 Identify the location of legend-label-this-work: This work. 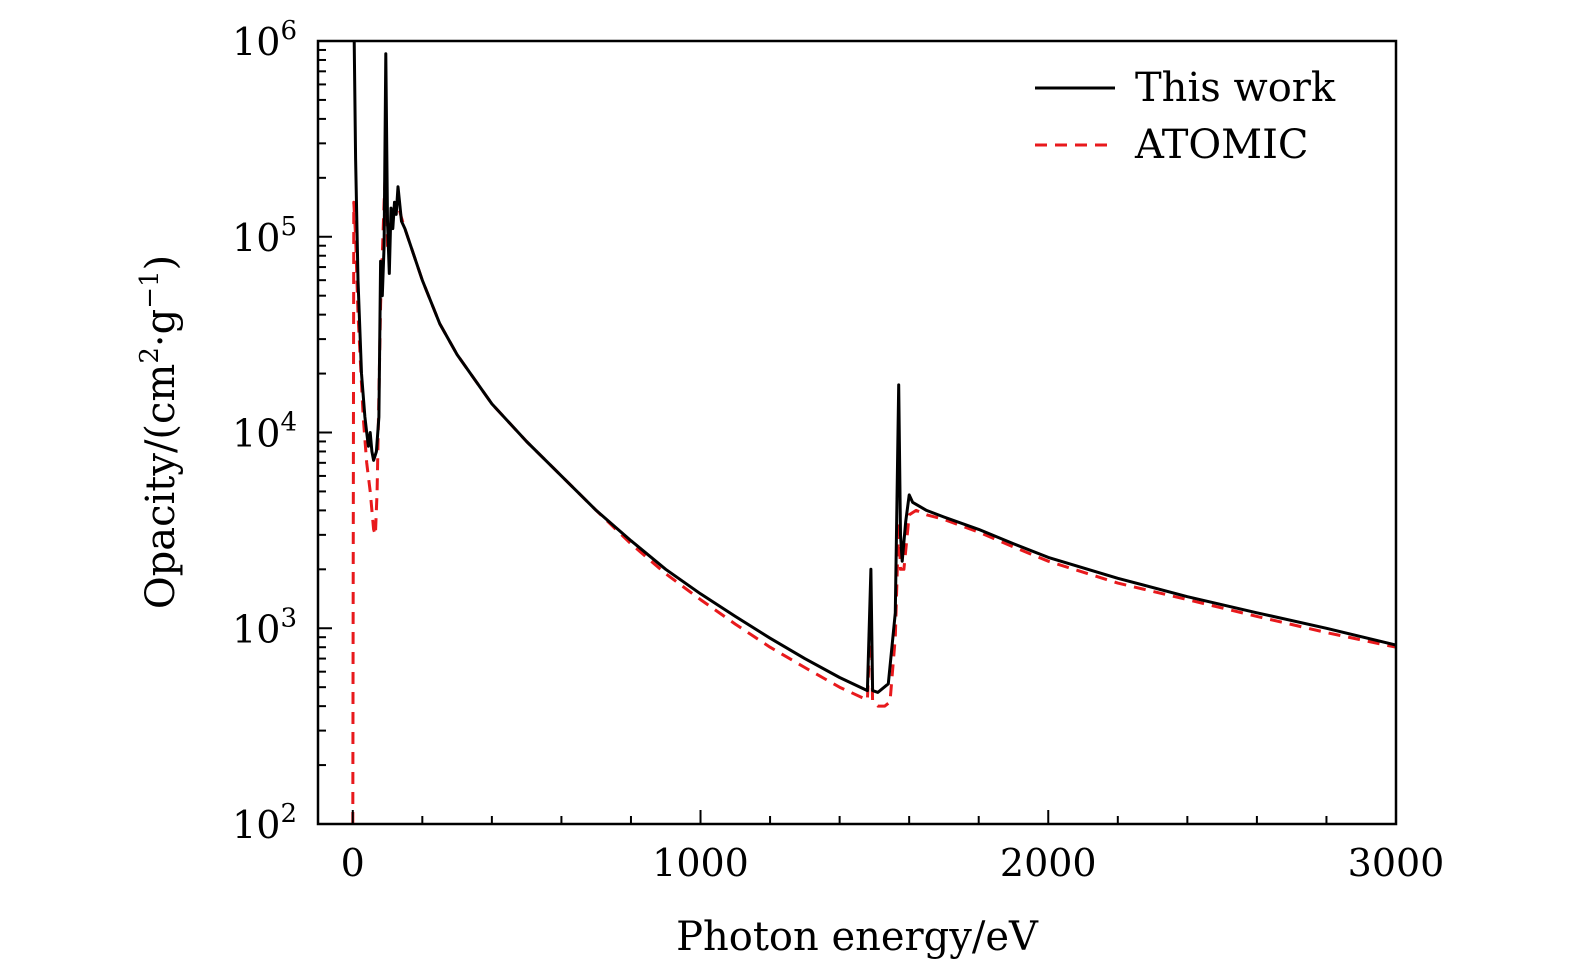
(1235, 88).